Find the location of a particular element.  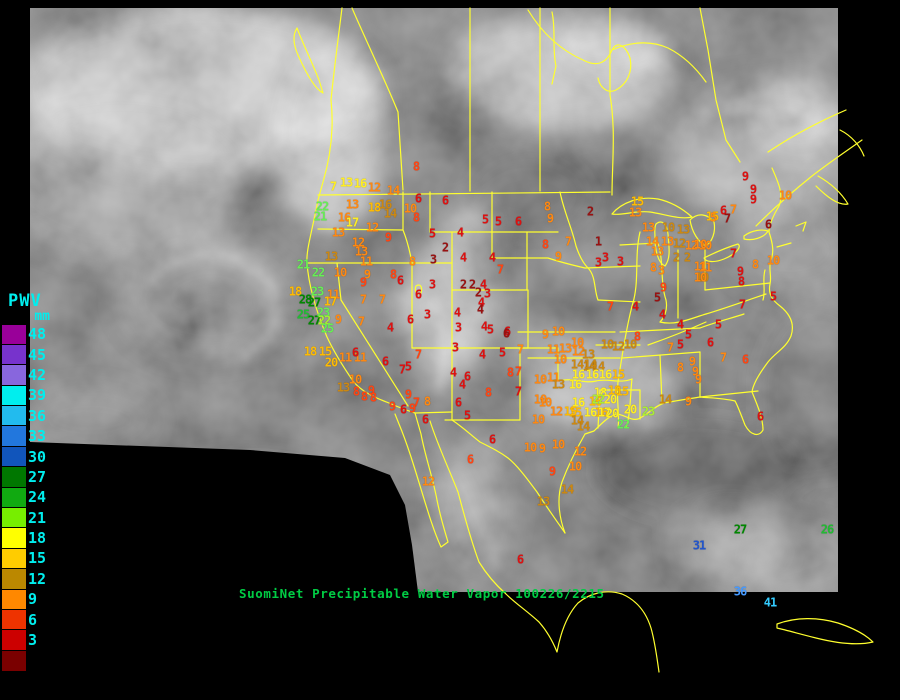

legend-unit: mm is located at coordinates (42, 316).